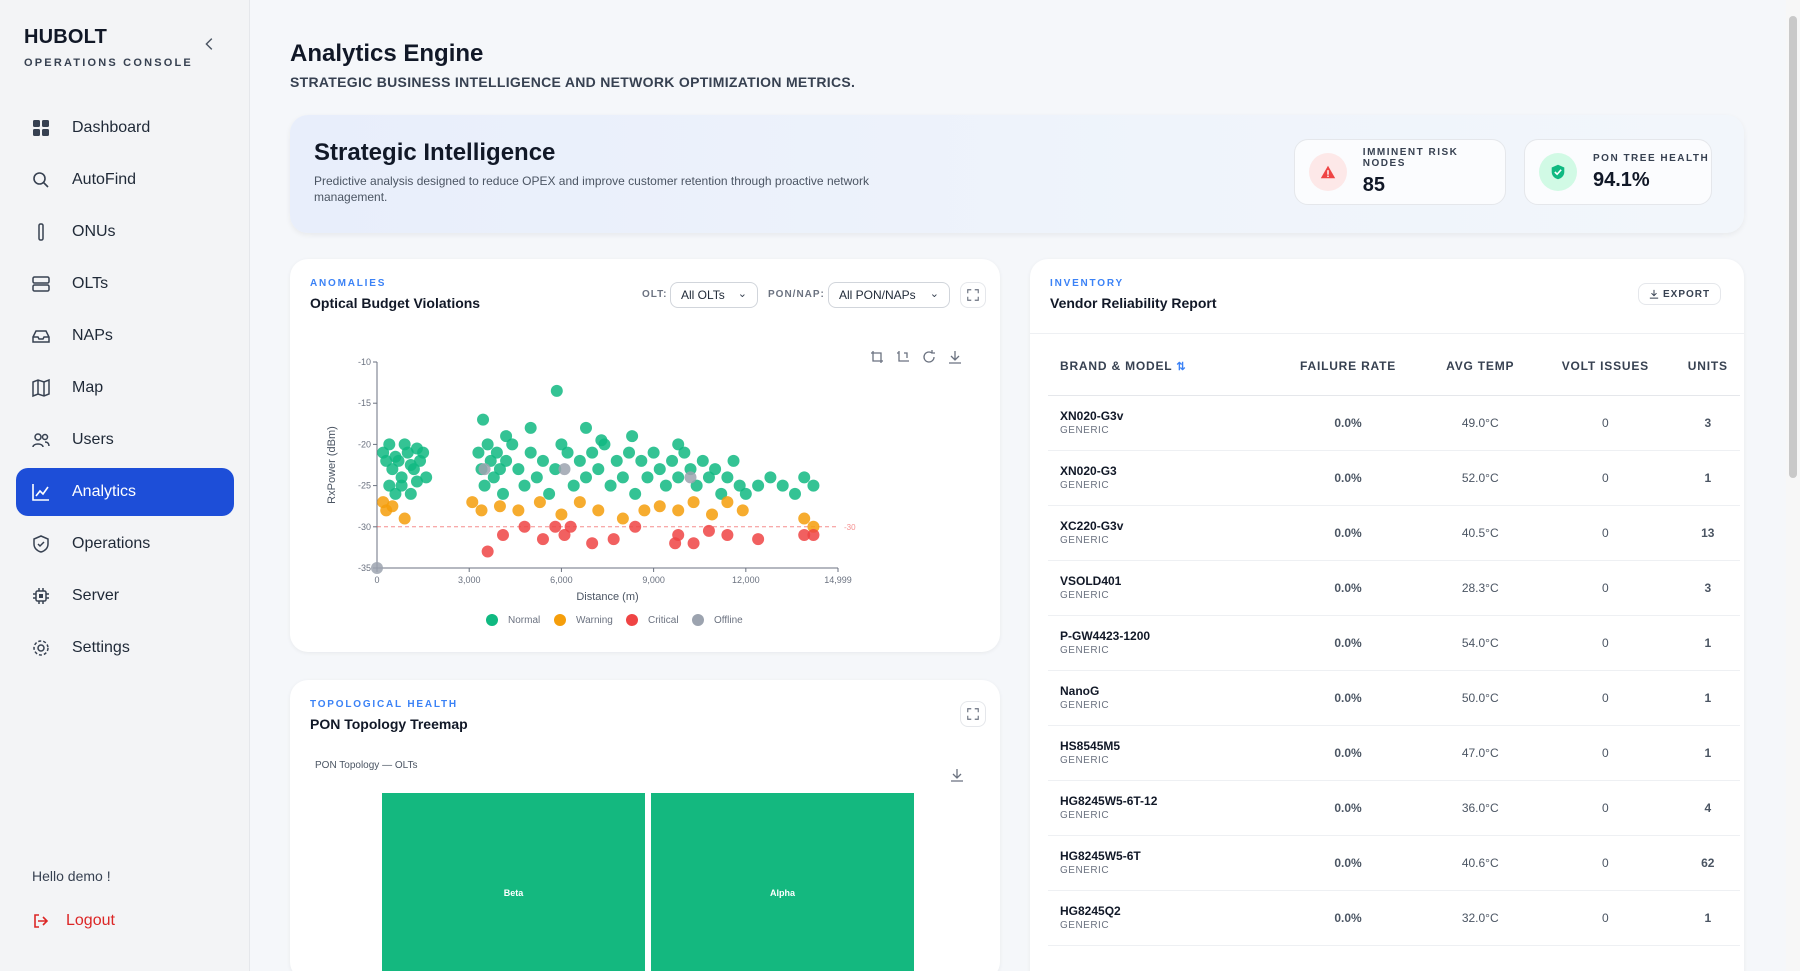 Image resolution: width=1800 pixels, height=971 pixels. Describe the element at coordinates (125, 232) in the screenshot. I see `sidebar-item-onus: ONUs` at that location.